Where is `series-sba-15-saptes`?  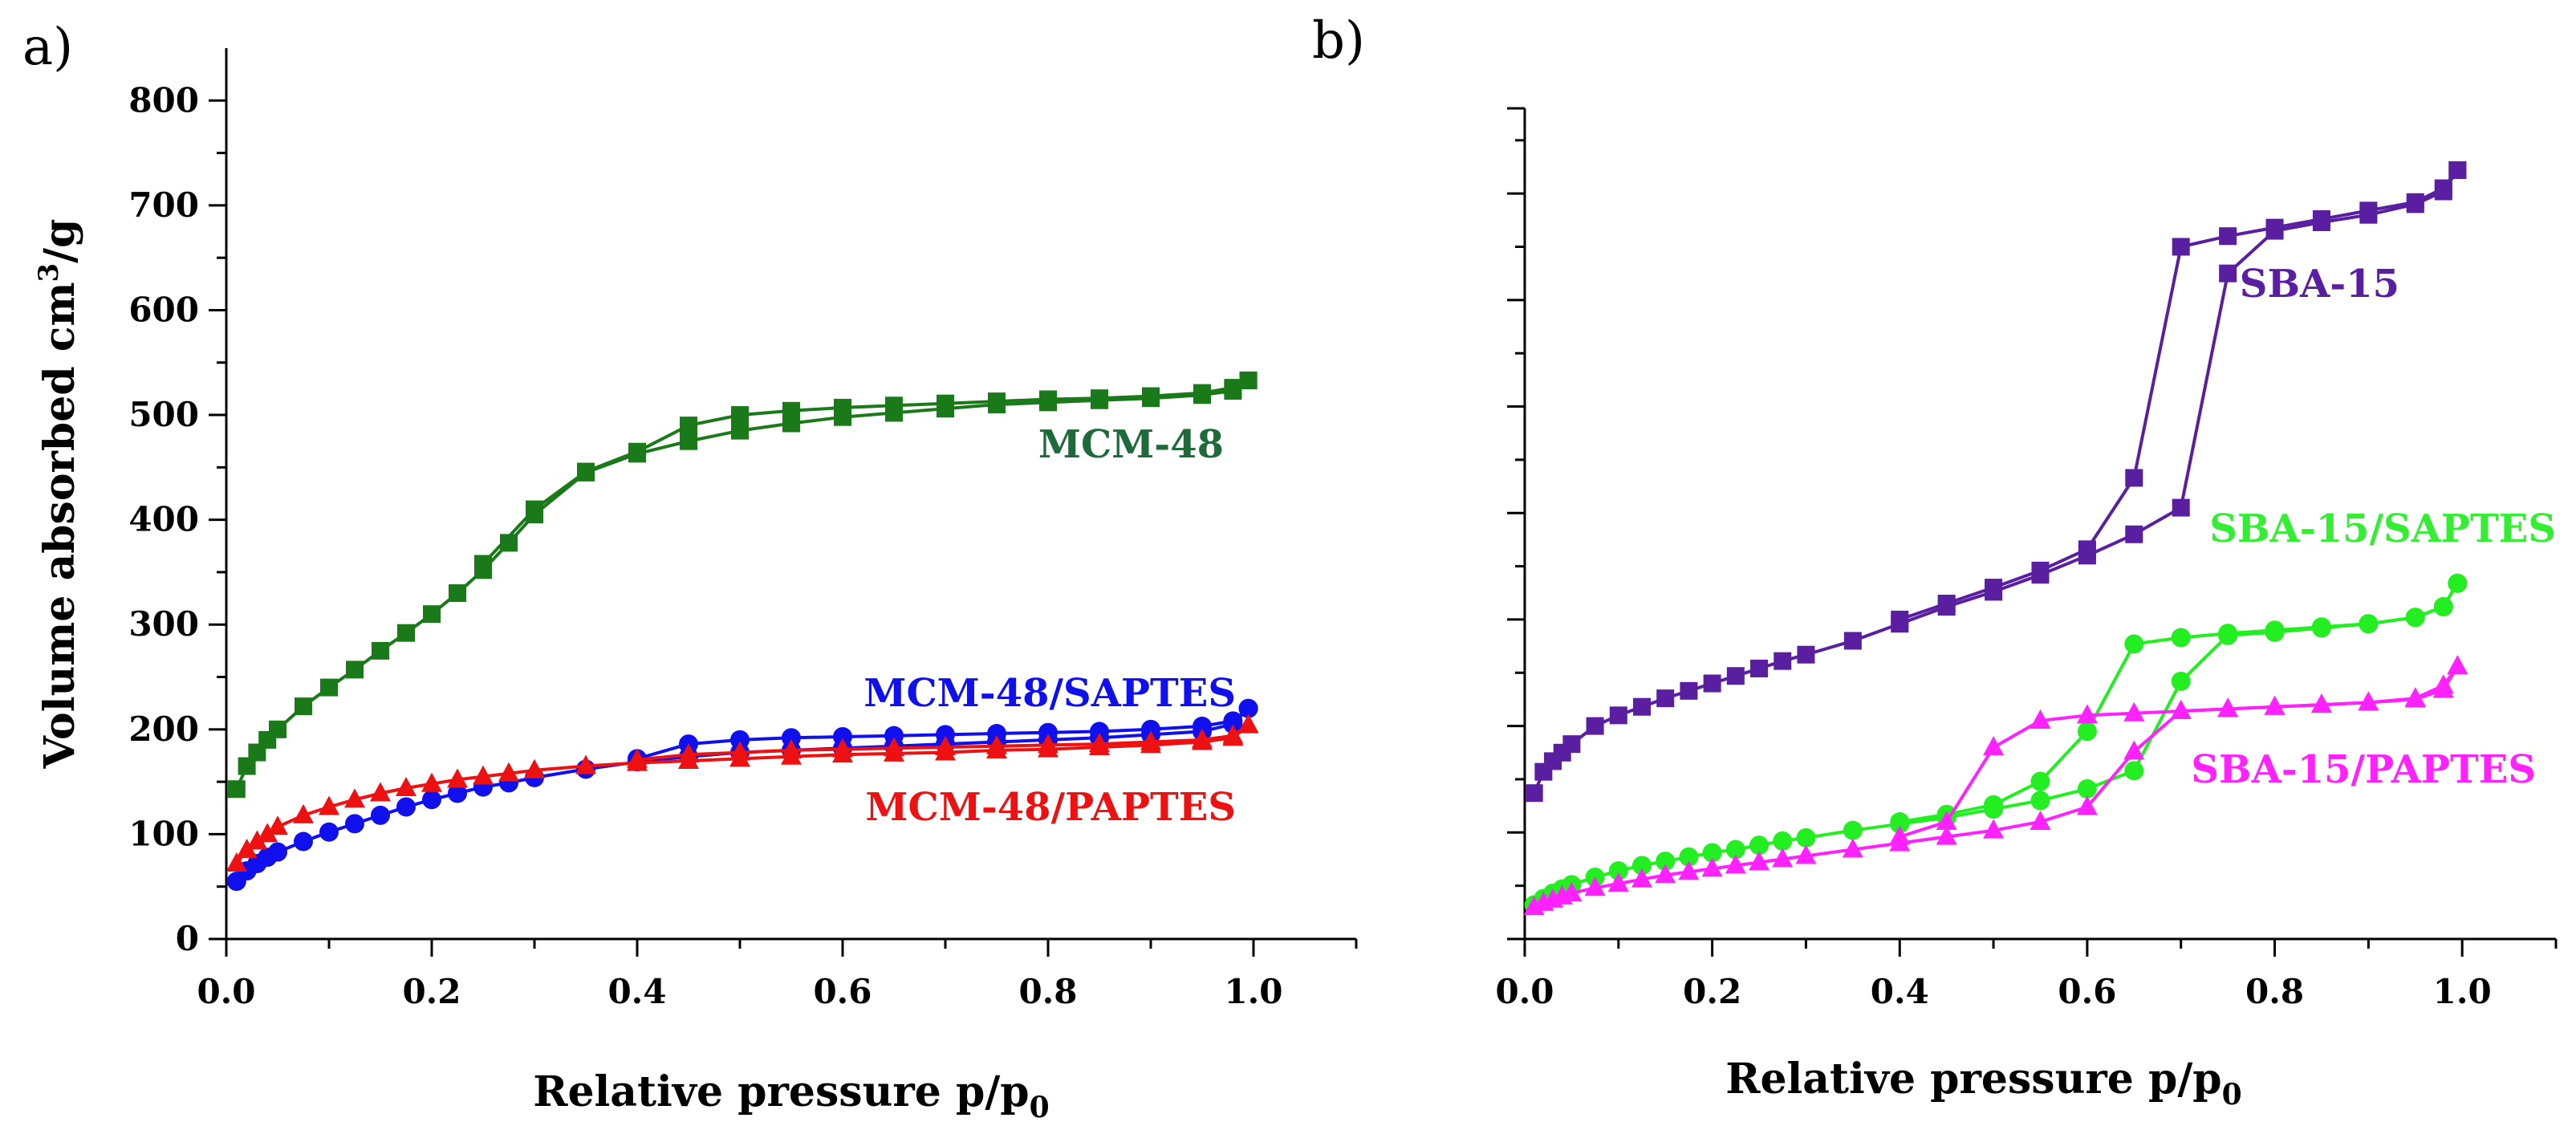 series-sba-15-saptes is located at coordinates (1996, 744).